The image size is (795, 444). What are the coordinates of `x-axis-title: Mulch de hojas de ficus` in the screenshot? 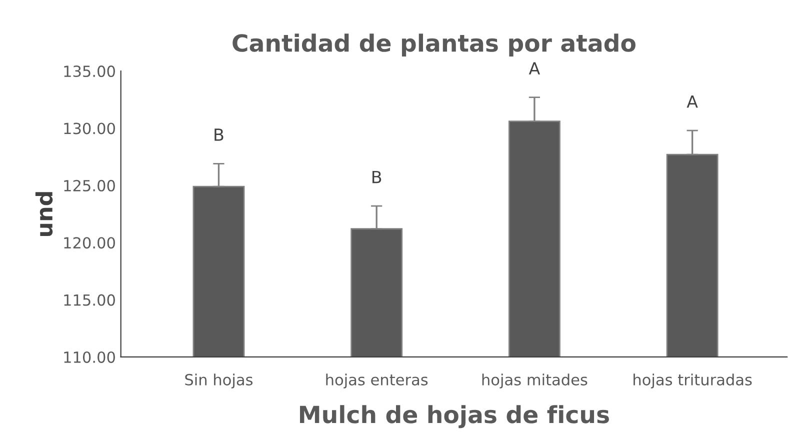 It's located at (454, 416).